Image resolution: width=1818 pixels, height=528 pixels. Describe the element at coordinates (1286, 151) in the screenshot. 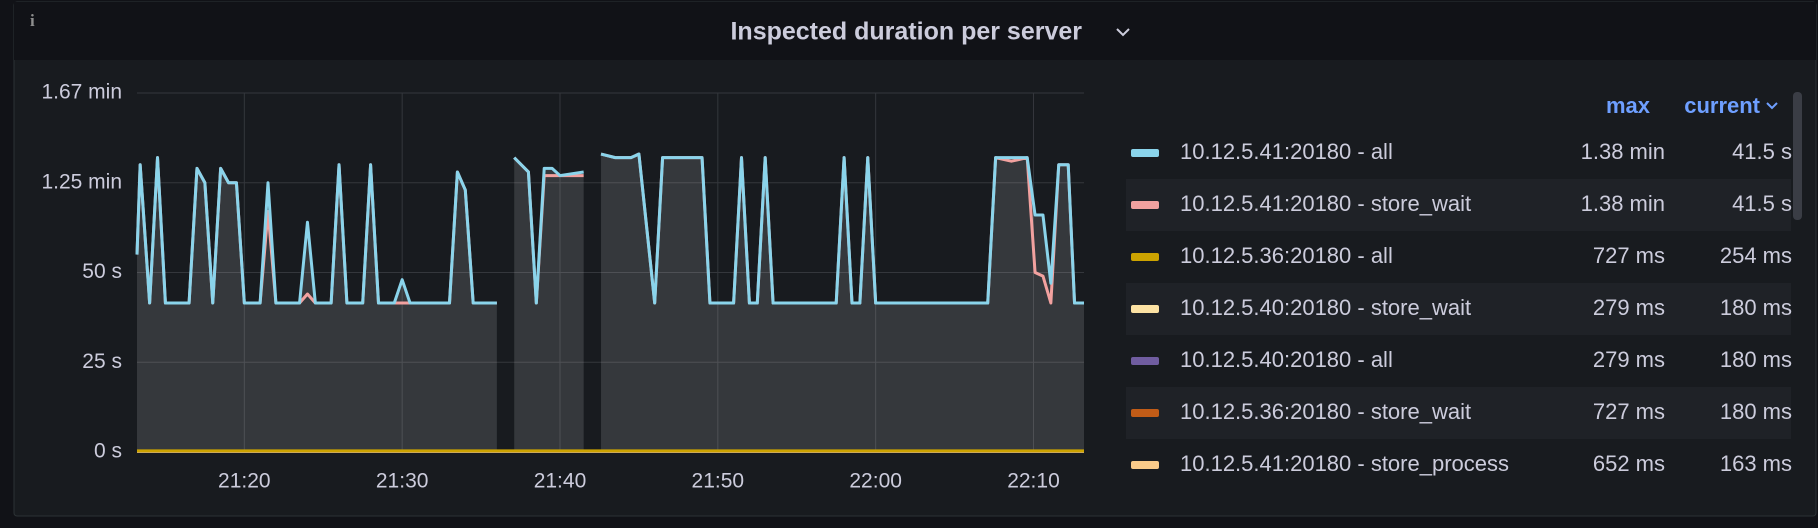

I see `legend-name: 10.12.5.41:20180 - all` at that location.